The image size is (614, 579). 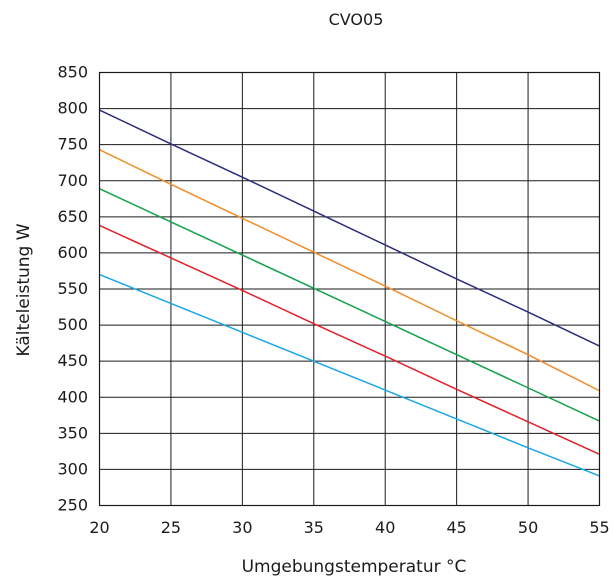 I want to click on x-tick-label-2: 30, so click(x=242, y=527).